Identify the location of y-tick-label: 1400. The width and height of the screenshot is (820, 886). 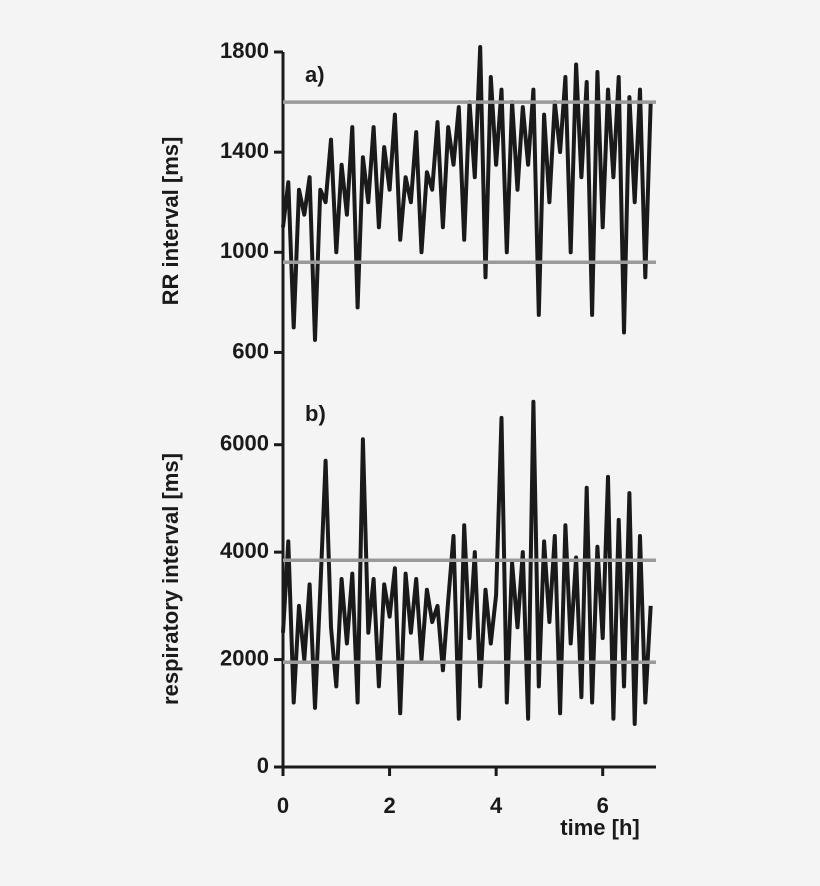
(244, 150).